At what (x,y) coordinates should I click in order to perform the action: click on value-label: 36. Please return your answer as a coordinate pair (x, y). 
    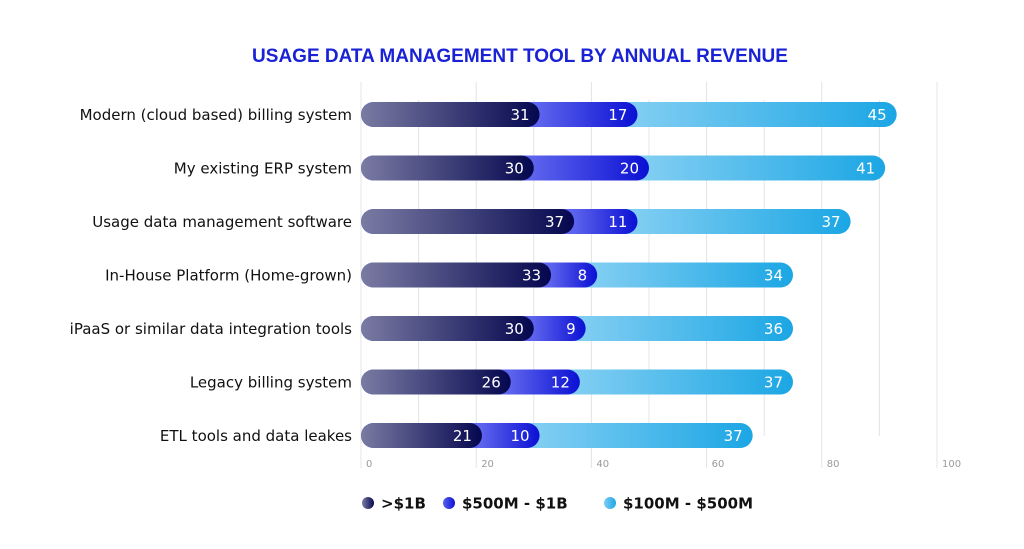
    Looking at the image, I should click on (773, 329).